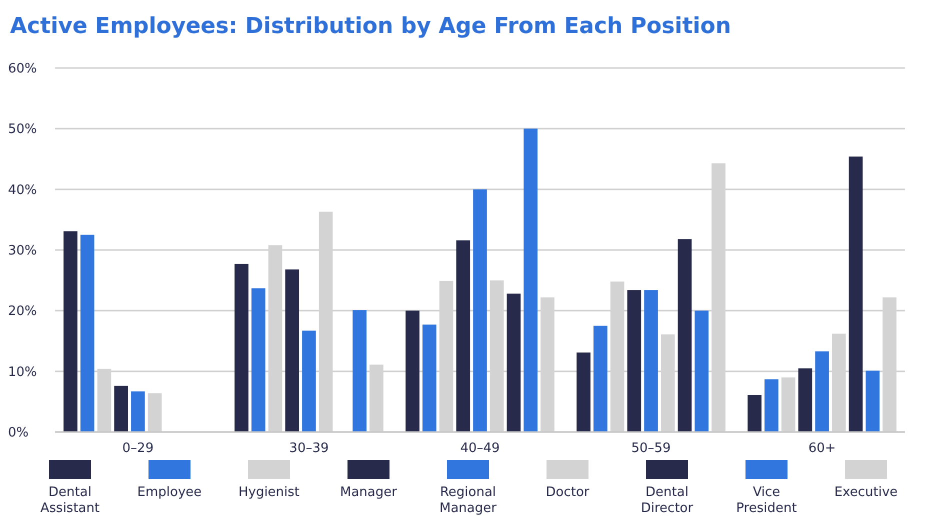  What do you see at coordinates (822, 448) in the screenshot?
I see `x-tick-label: 60+` at bounding box center [822, 448].